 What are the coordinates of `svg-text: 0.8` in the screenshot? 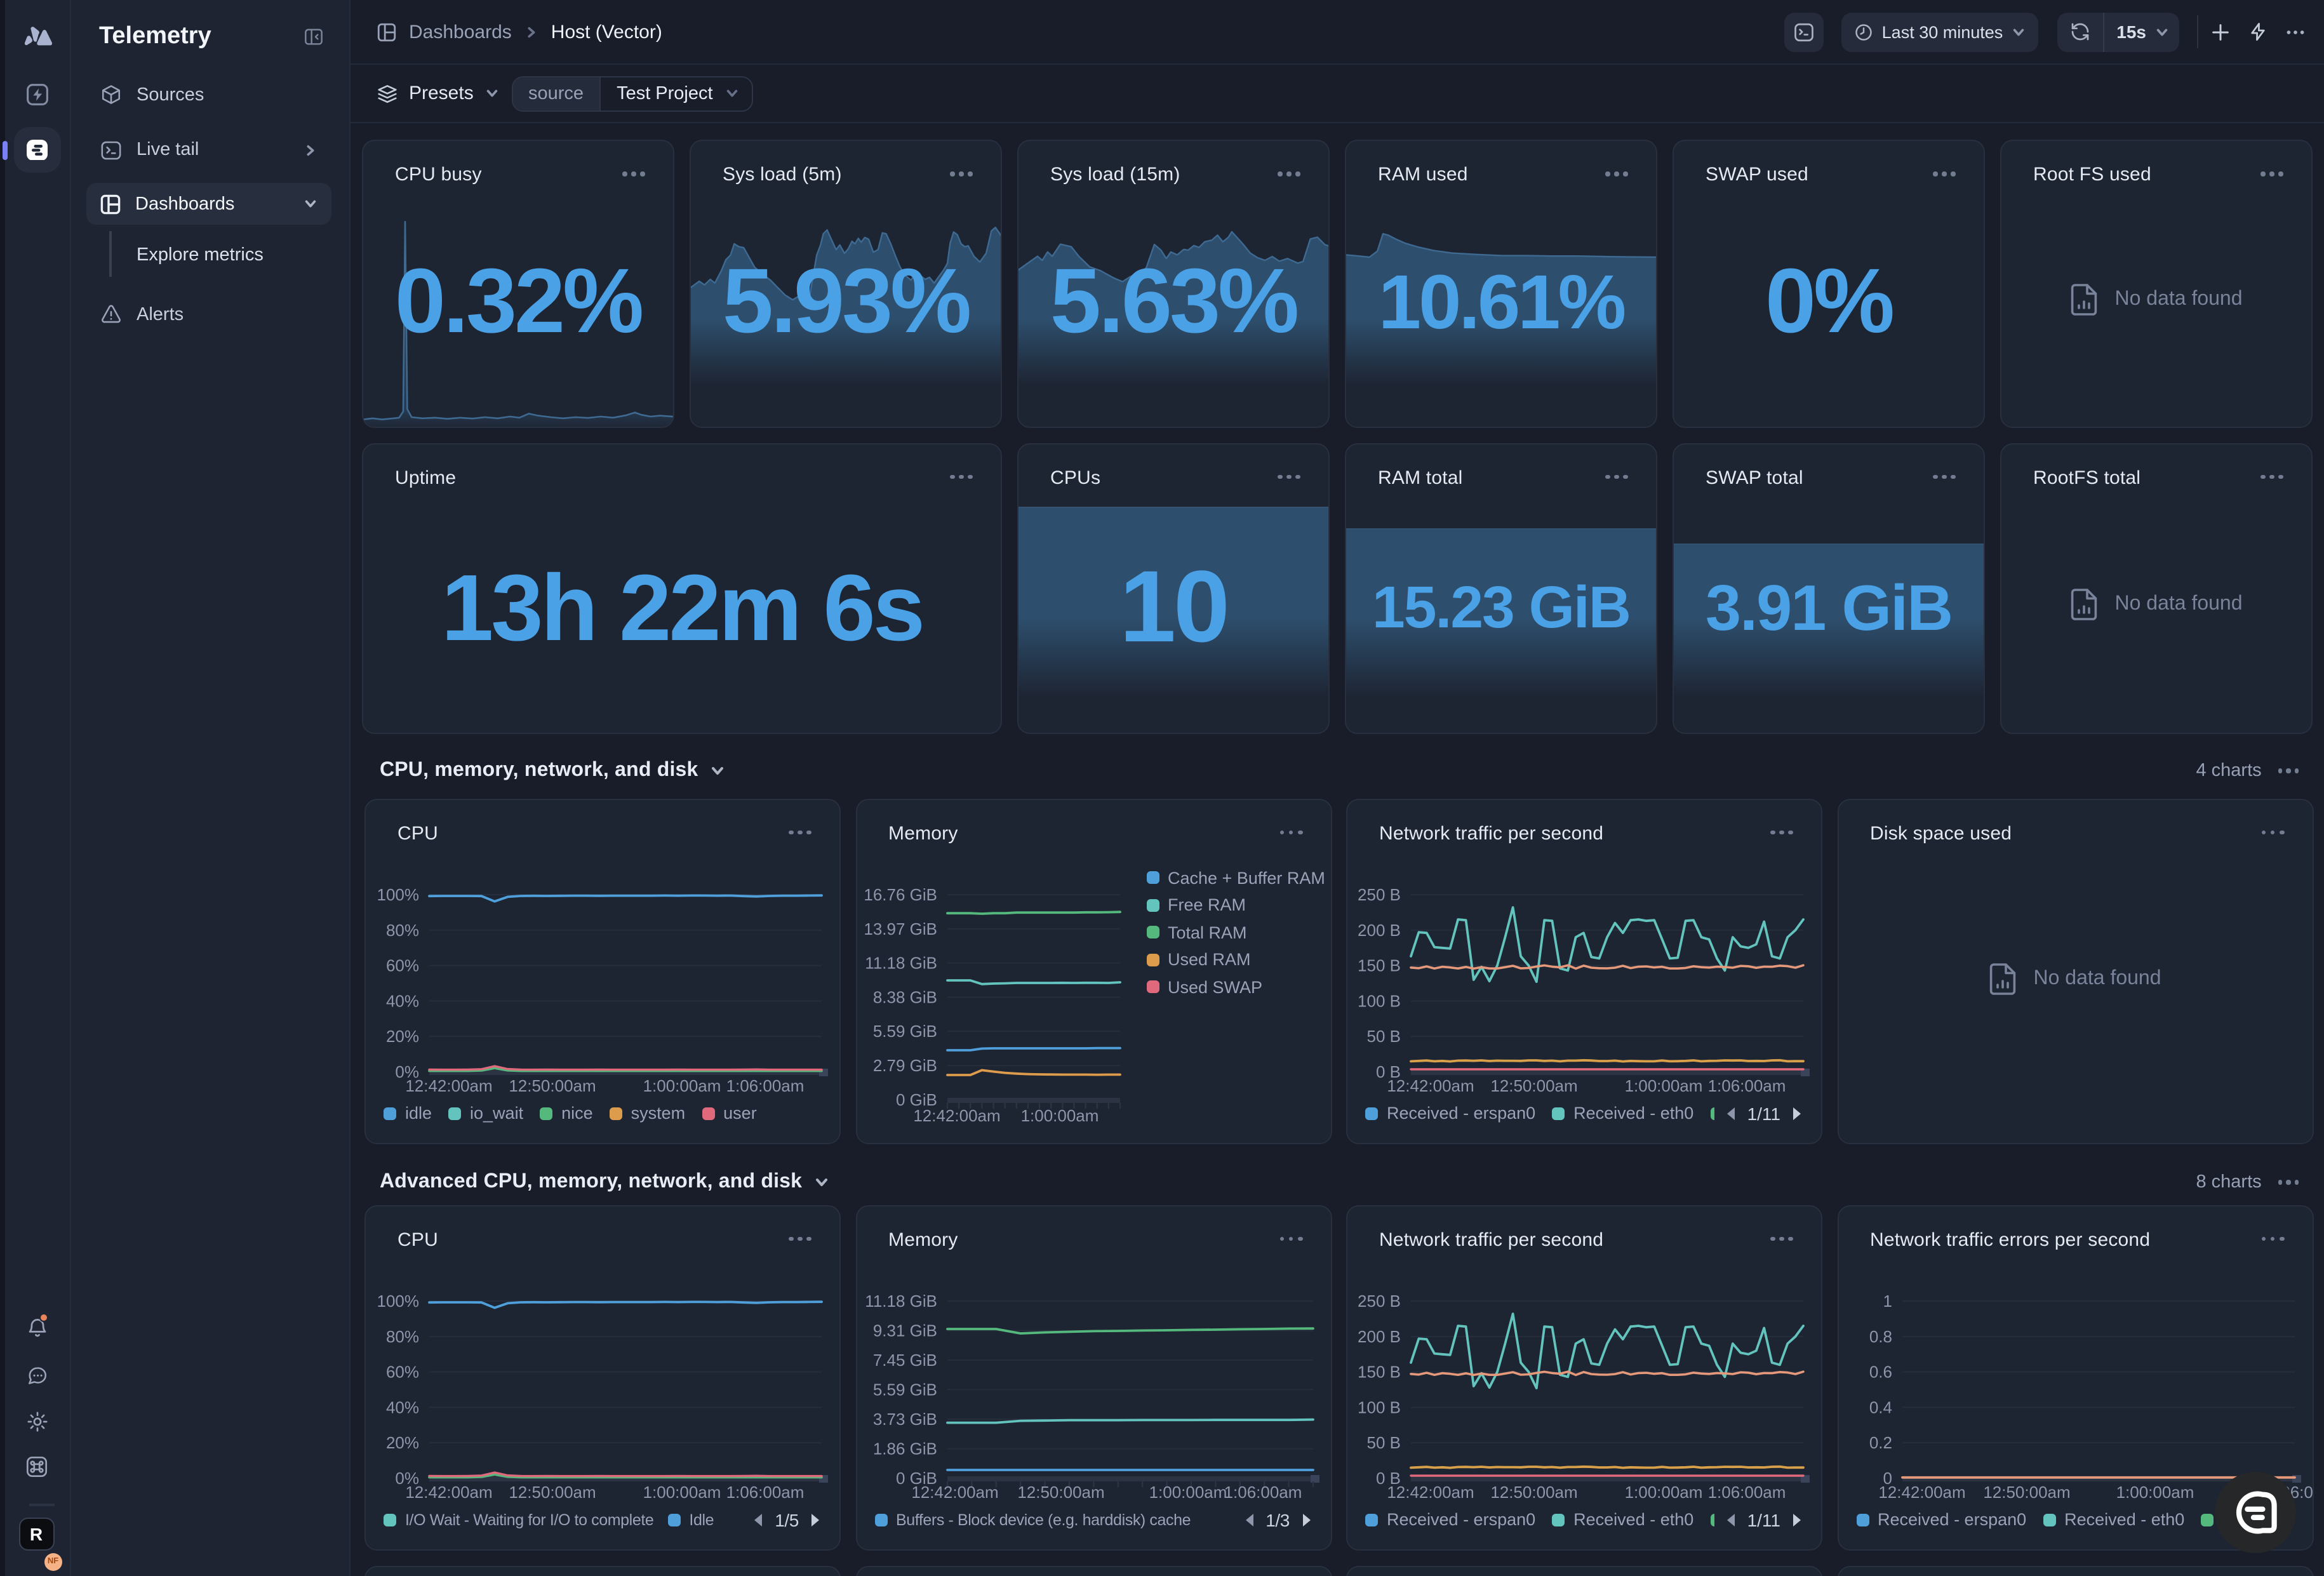 It's located at (1880, 1336).